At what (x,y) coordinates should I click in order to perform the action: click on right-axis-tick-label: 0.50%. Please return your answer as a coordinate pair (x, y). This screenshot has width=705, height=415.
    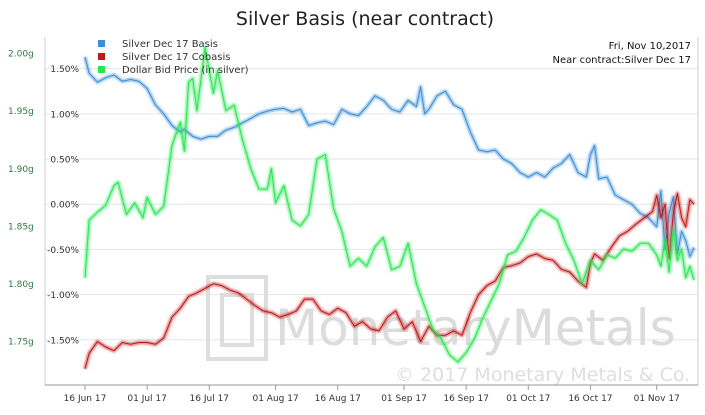
    Looking at the image, I should click on (64, 161).